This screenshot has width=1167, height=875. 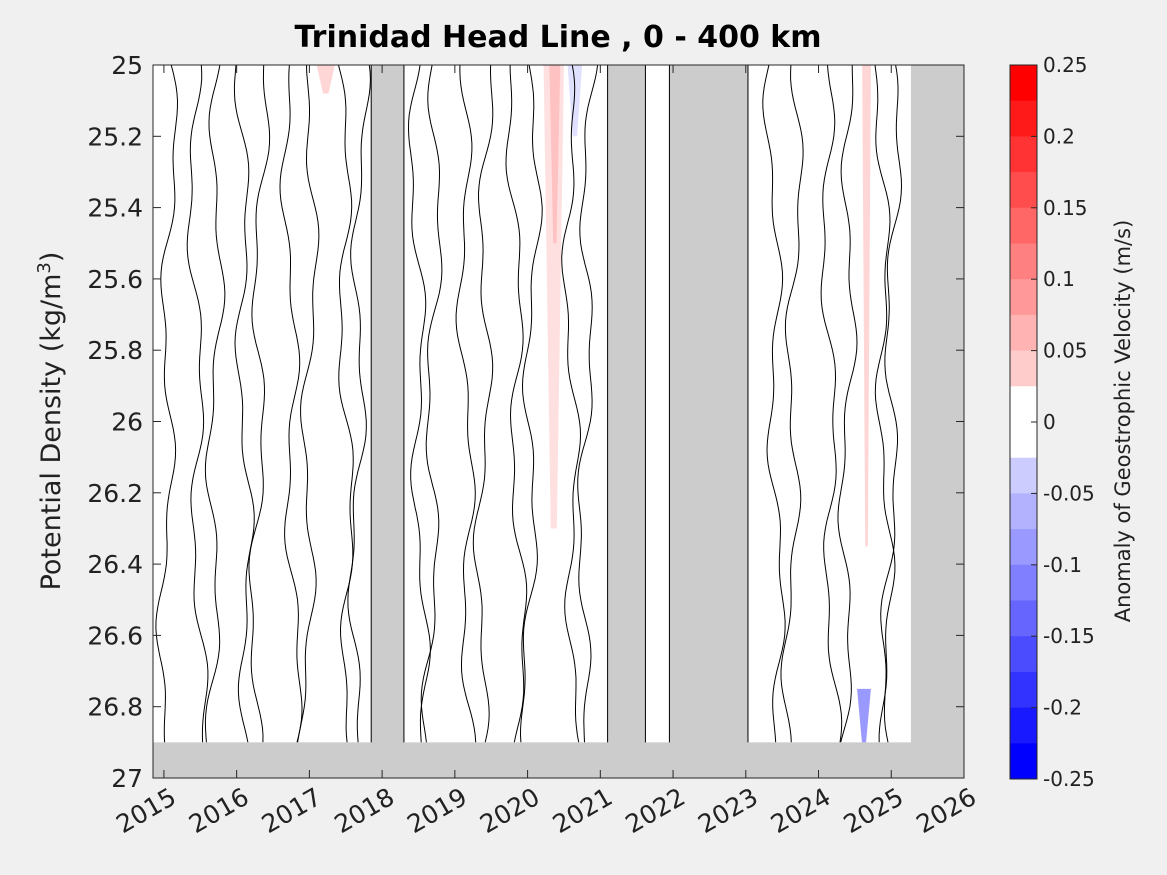 What do you see at coordinates (292, 810) in the screenshot?
I see `x-tick-label-2: 2017` at bounding box center [292, 810].